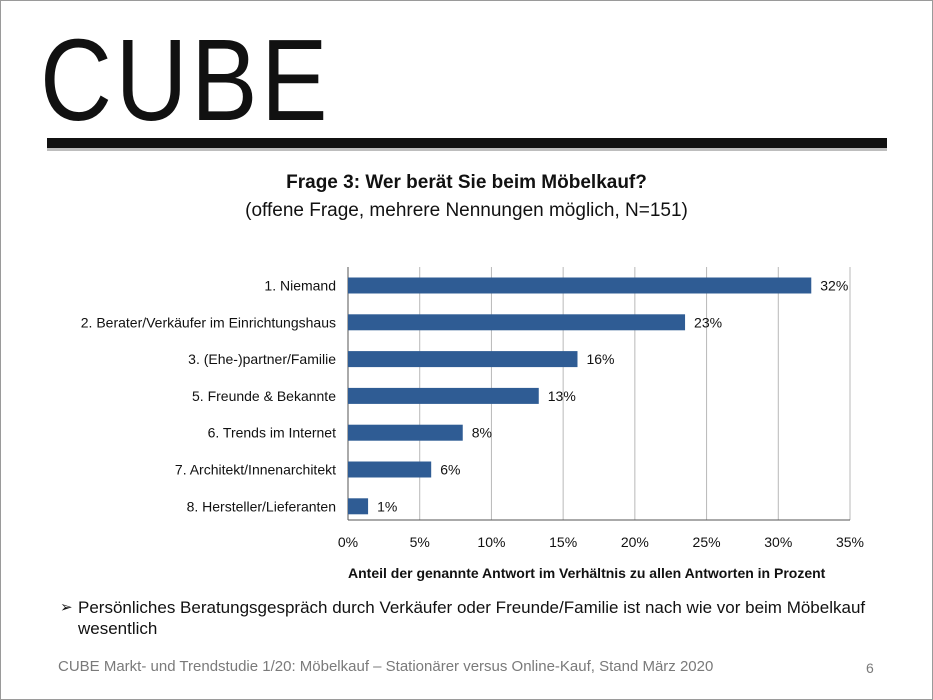 The image size is (933, 700). Describe the element at coordinates (348, 542) in the screenshot. I see `x-tick-label: 0%` at that location.